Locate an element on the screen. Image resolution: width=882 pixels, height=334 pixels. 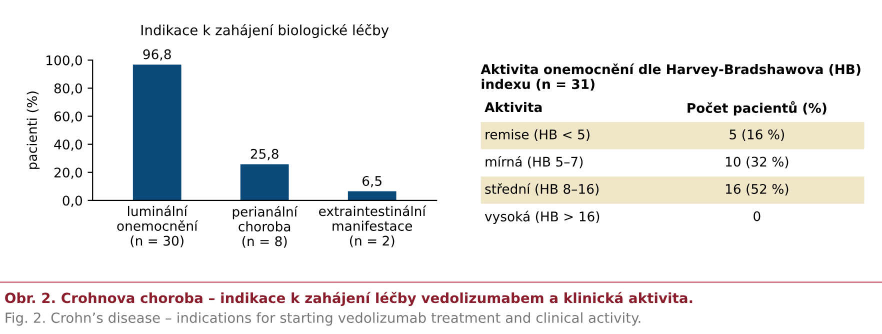
text: 0 is located at coordinates (757, 216).